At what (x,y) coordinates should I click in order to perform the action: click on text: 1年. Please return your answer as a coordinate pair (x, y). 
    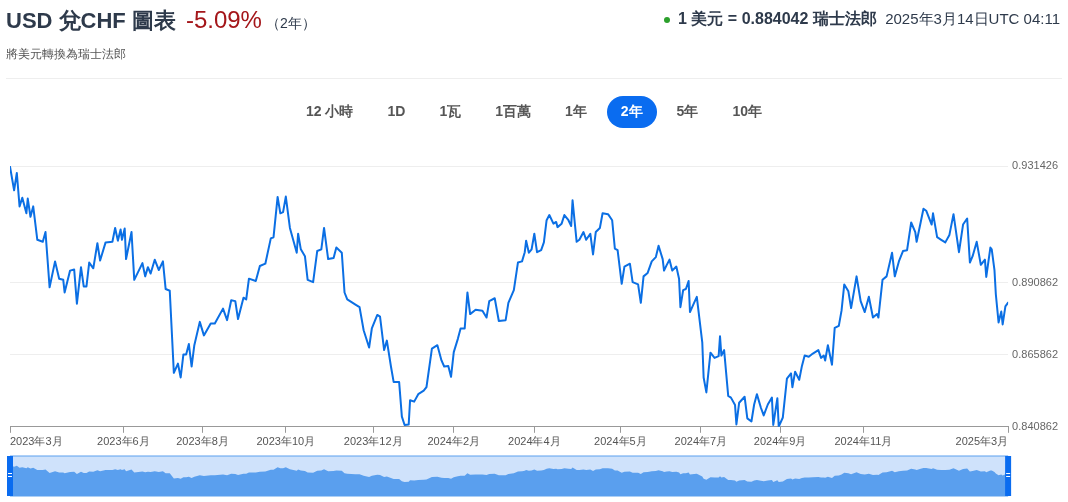
    Looking at the image, I should click on (576, 111).